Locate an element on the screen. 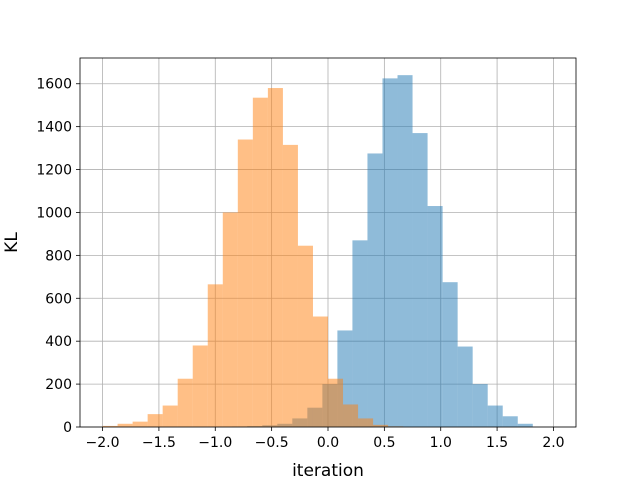 Image resolution: width=640 pixels, height=480 pixels. x-axis-label: iteration is located at coordinates (328, 470).